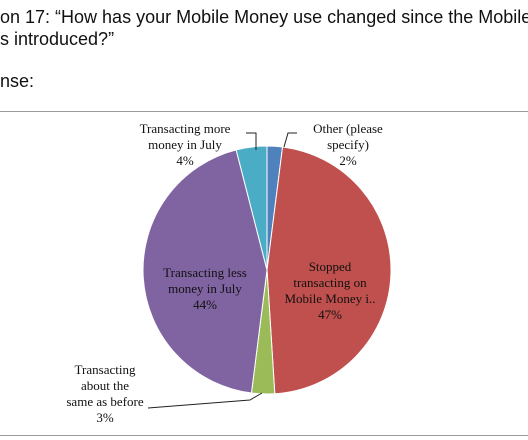  I want to click on slice-label-line: about the, so click(105, 385).